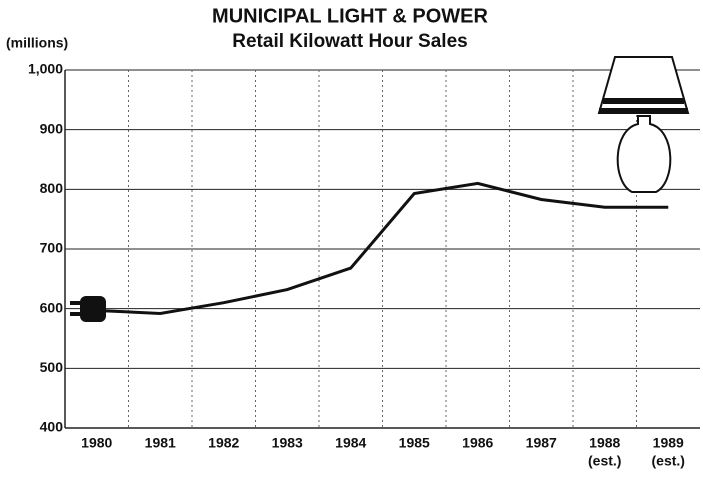  Describe the element at coordinates (96, 443) in the screenshot. I see `x-tick-label: 1980` at that location.